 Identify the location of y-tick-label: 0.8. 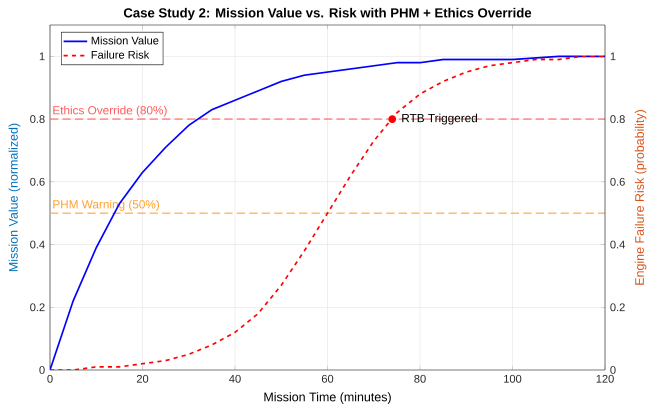
(37, 119).